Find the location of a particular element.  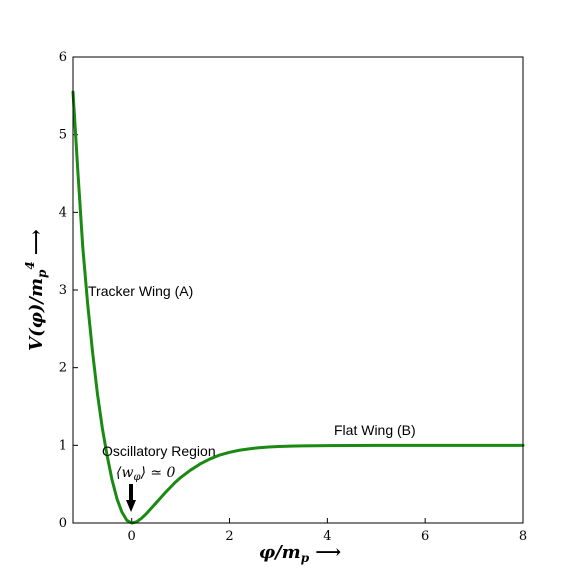

annotation-average-eos: ⟨wφ⟩ ≃ 0 is located at coordinates (146, 474).